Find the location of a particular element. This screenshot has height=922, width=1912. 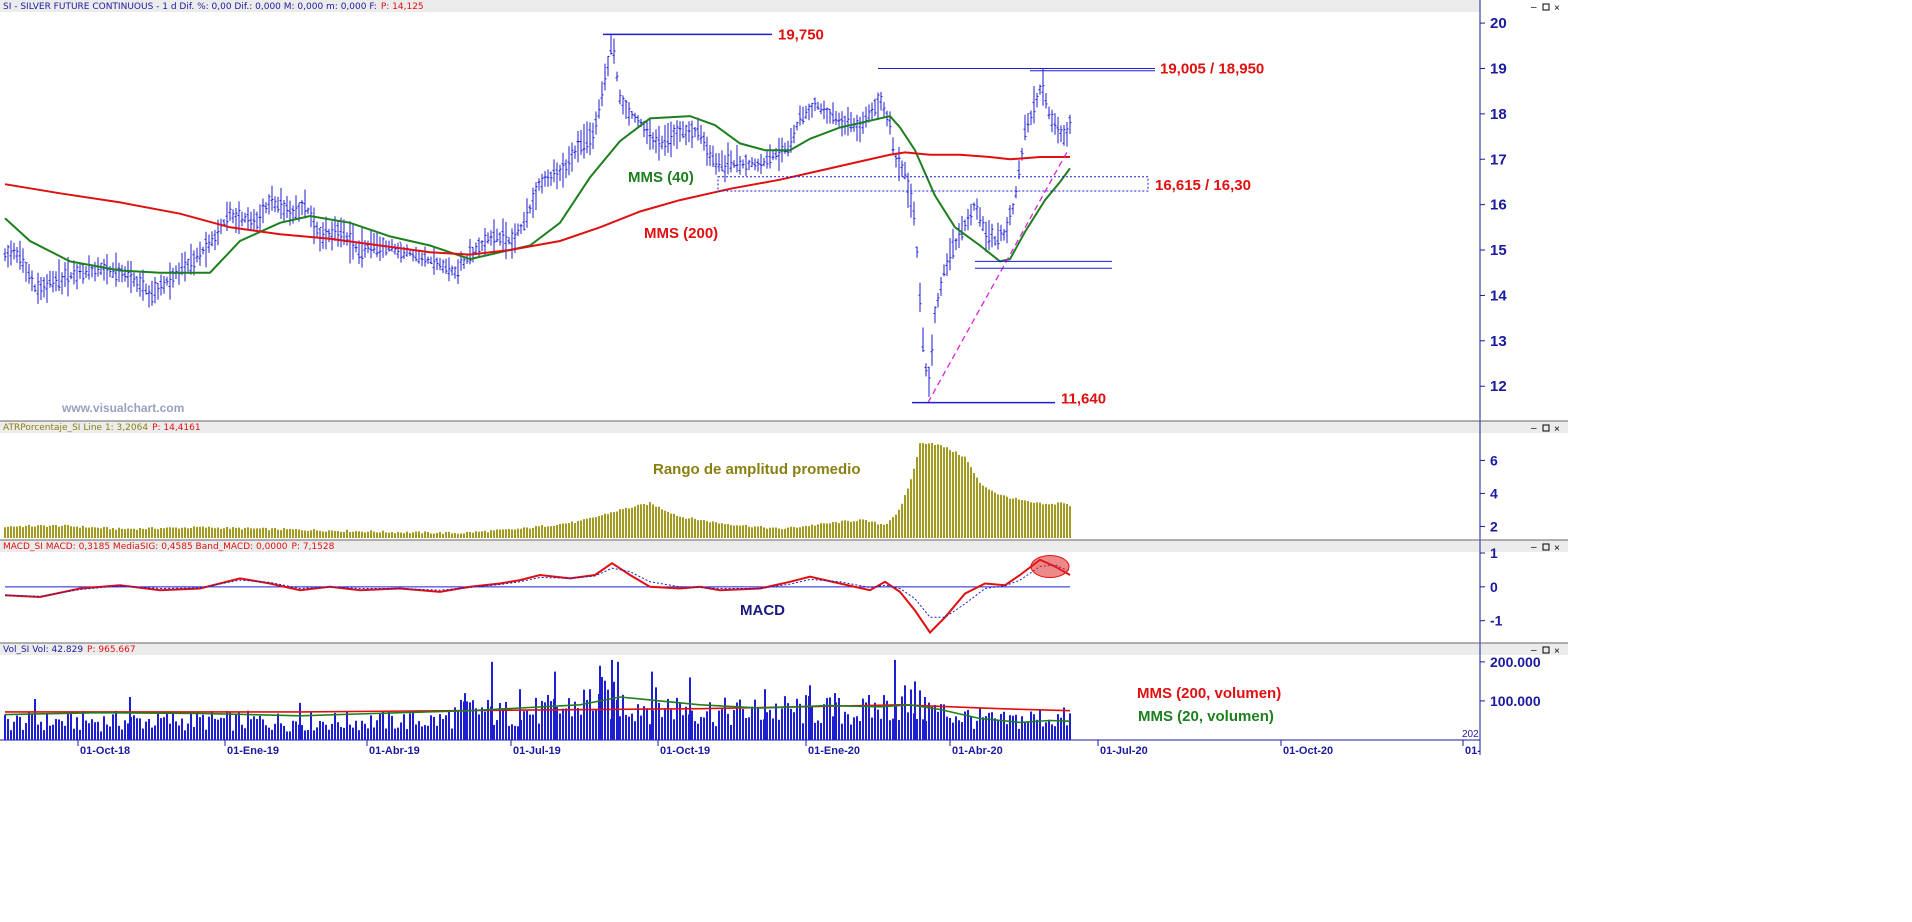

macd-window-controls: – × is located at coordinates (1545, 548).